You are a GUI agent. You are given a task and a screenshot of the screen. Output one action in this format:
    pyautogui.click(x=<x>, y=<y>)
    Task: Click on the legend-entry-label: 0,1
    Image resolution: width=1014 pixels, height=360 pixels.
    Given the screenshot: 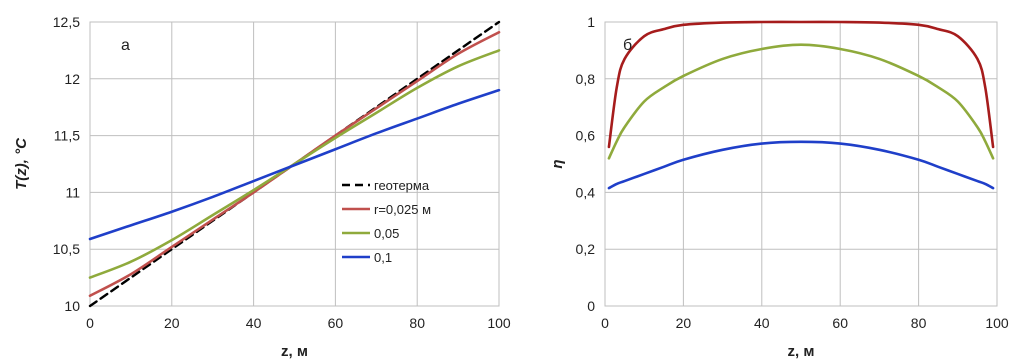 What is the action you would take?
    pyautogui.click(x=383, y=257)
    